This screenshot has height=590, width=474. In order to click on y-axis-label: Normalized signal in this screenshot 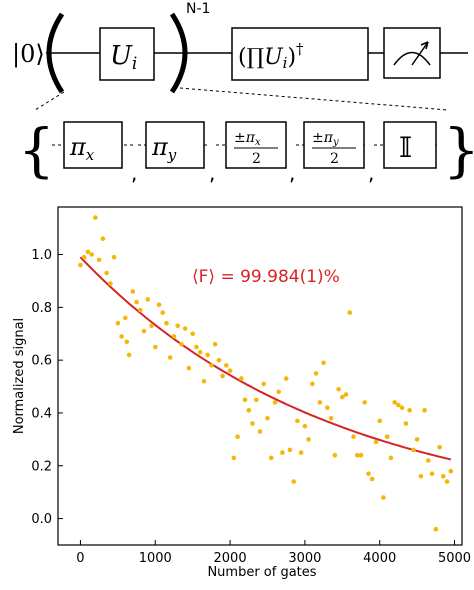, I will do `click(19, 376)`.